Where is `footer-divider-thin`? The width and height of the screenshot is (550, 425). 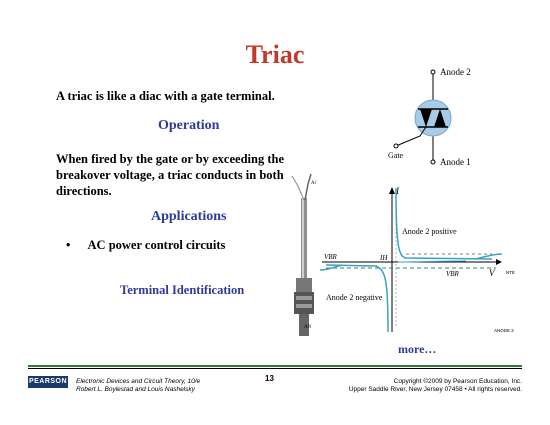 footer-divider-thin is located at coordinates (275, 368).